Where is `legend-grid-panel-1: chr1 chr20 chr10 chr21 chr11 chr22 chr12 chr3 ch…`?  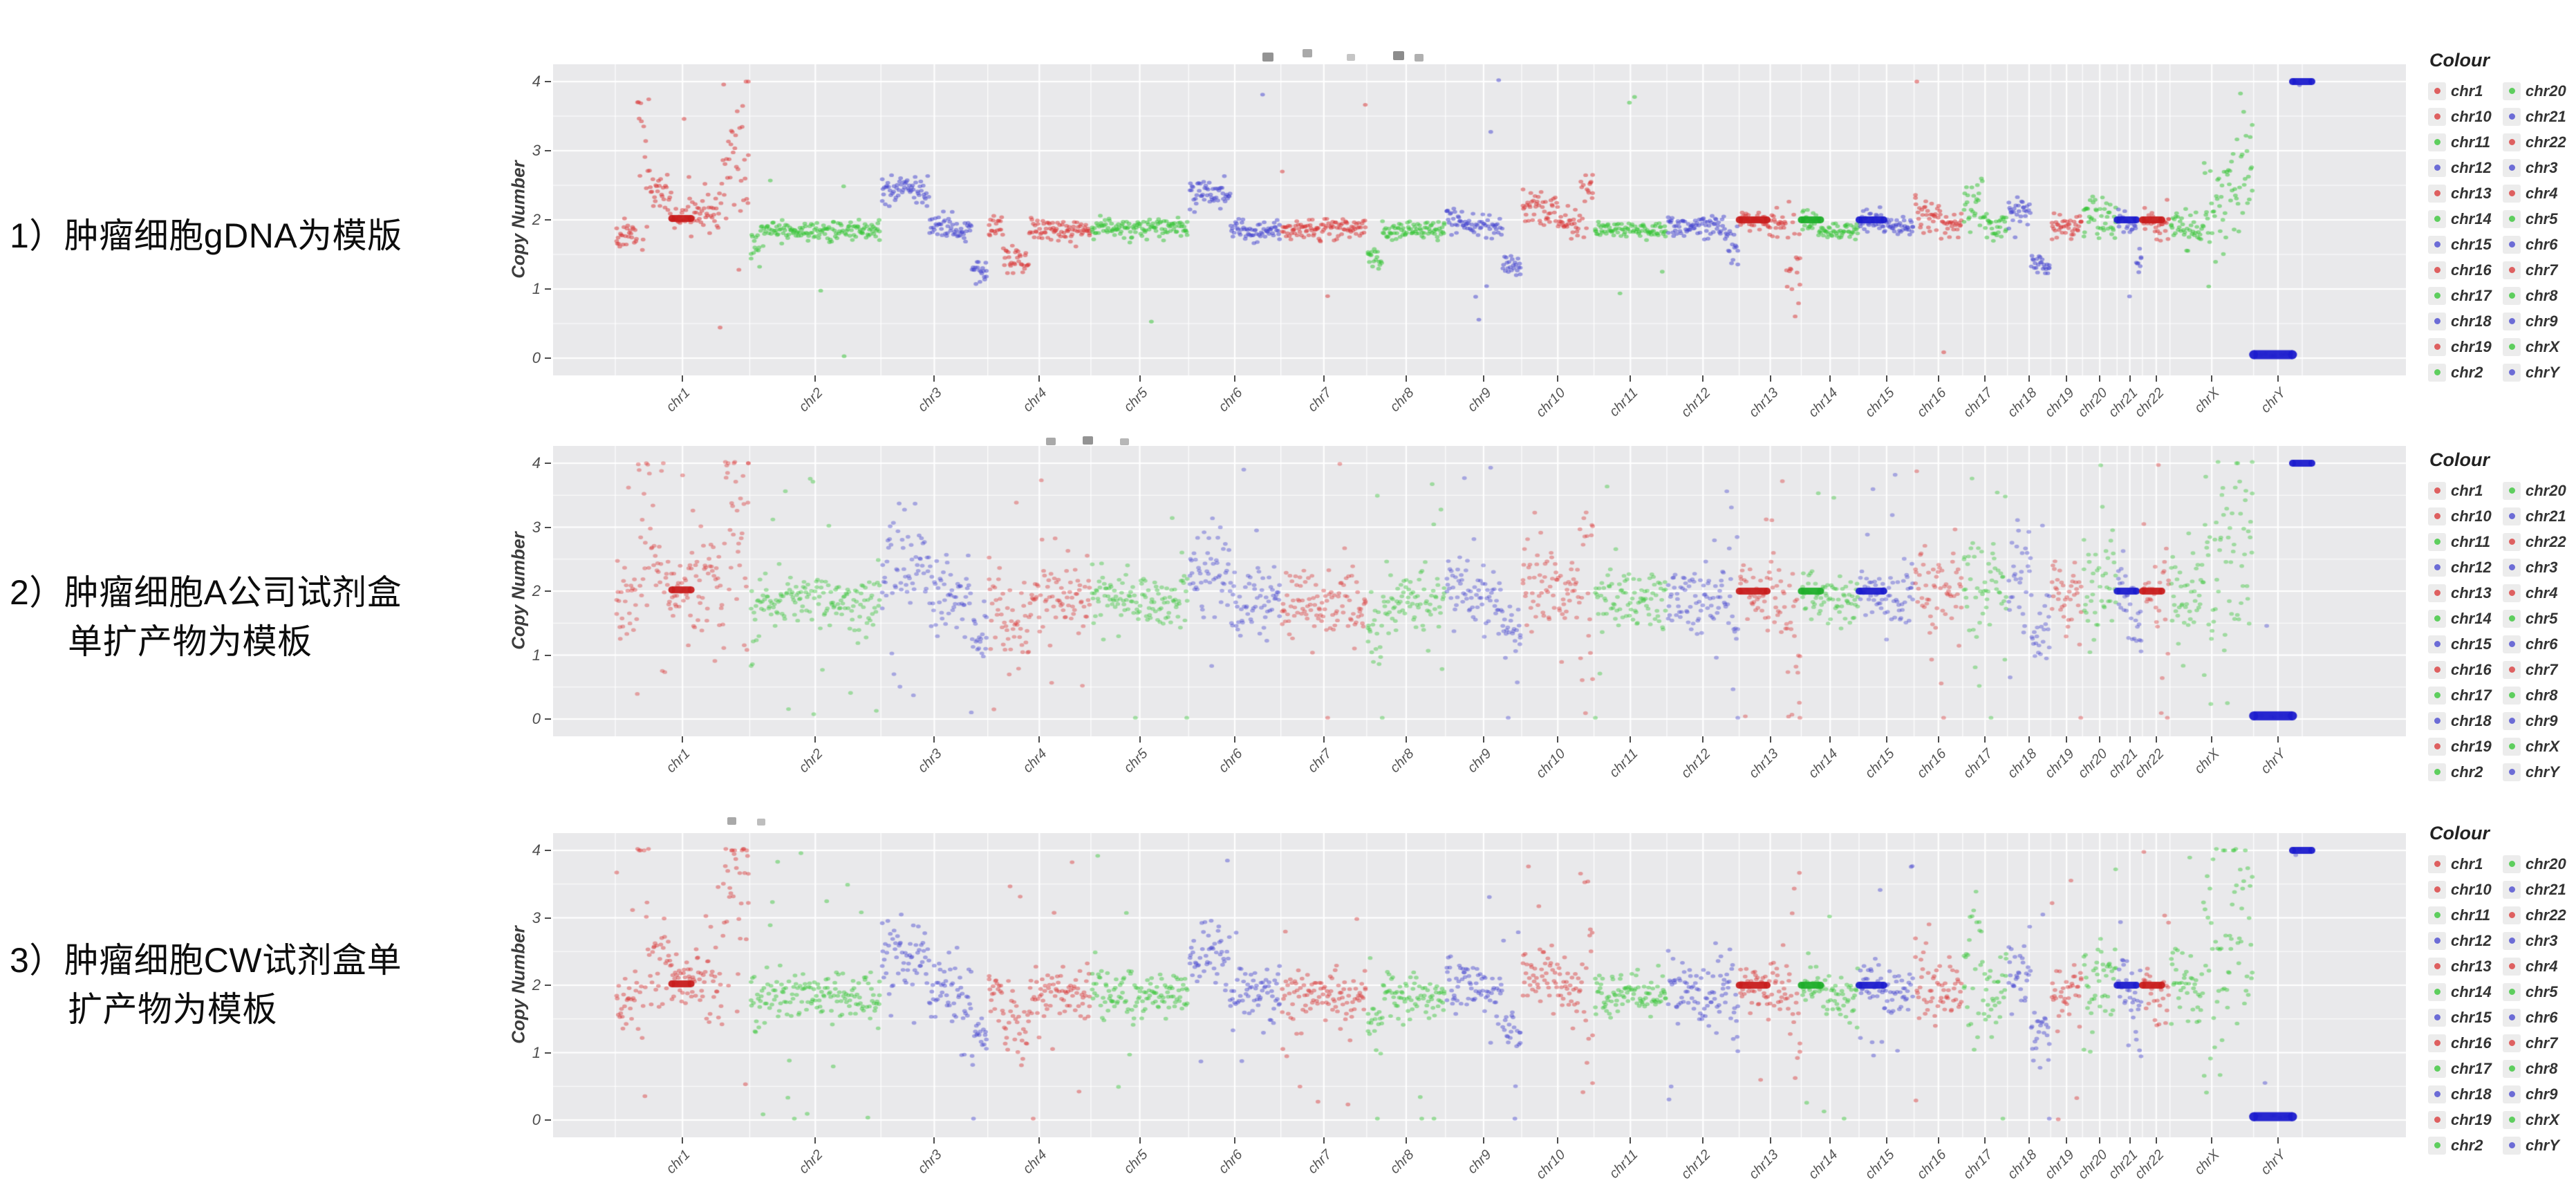
legend-grid-panel-1: chr1 chr20 chr10 chr21 chr11 chr22 chr12 chr3 ch… is located at coordinates (2502, 232).